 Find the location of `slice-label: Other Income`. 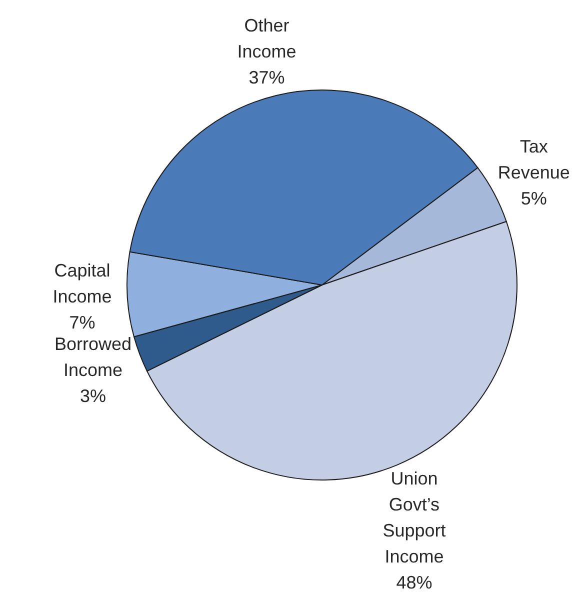

slice-label: Other Income is located at coordinates (266, 39).